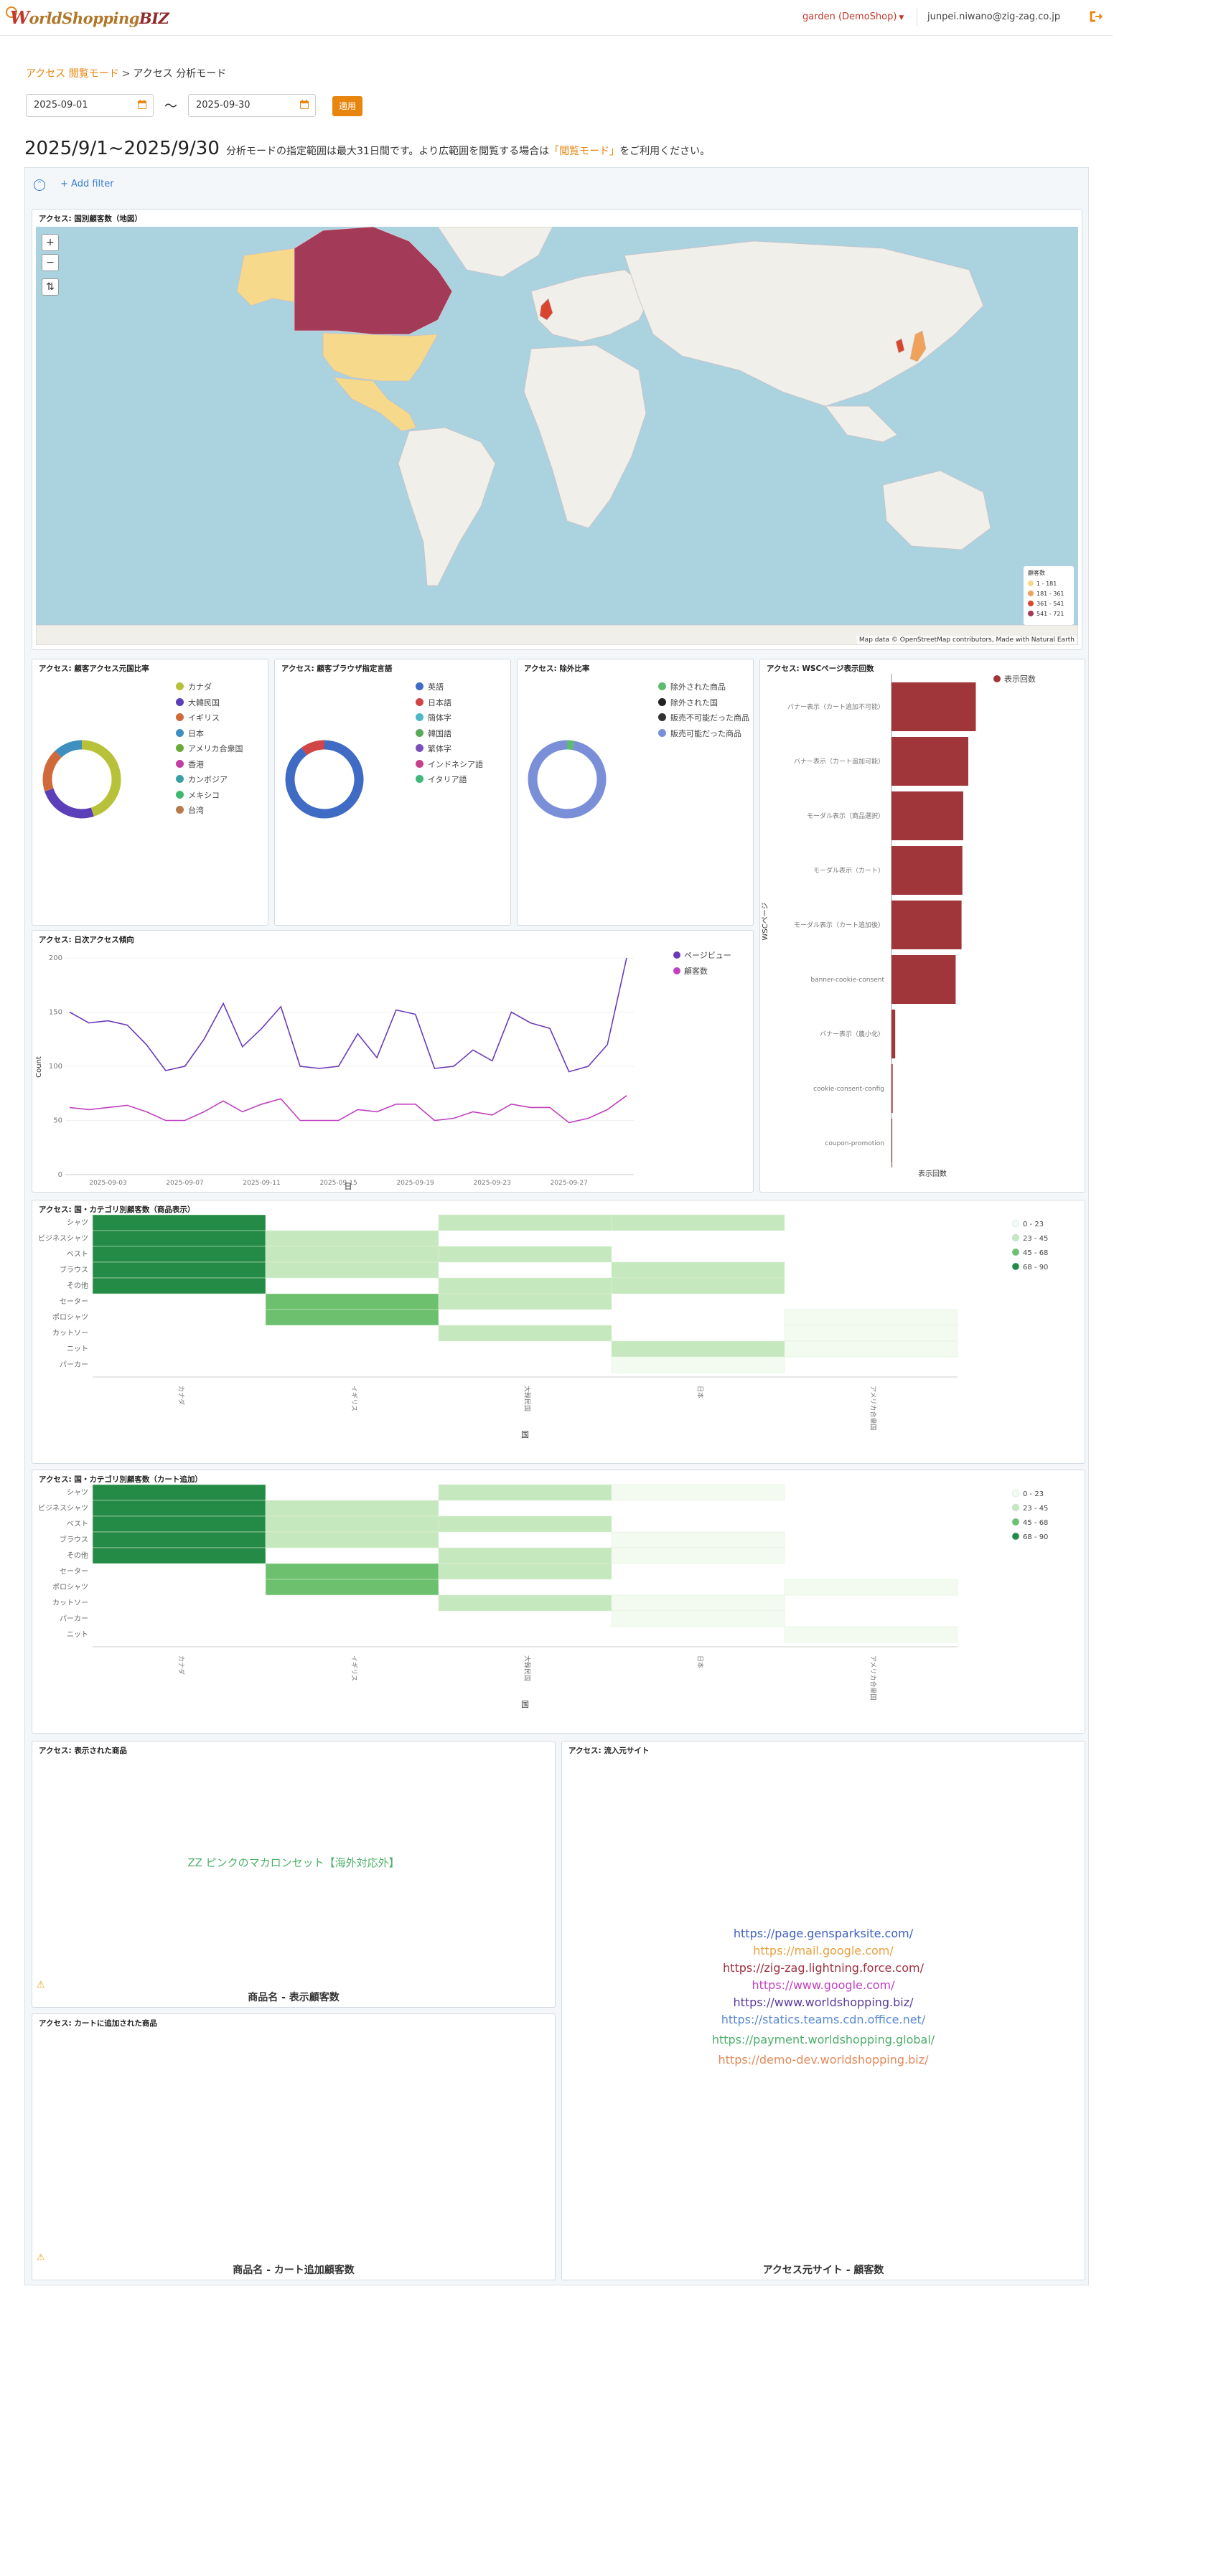  Describe the element at coordinates (433, 702) in the screenshot. I see `legend-item: 日本語` at that location.